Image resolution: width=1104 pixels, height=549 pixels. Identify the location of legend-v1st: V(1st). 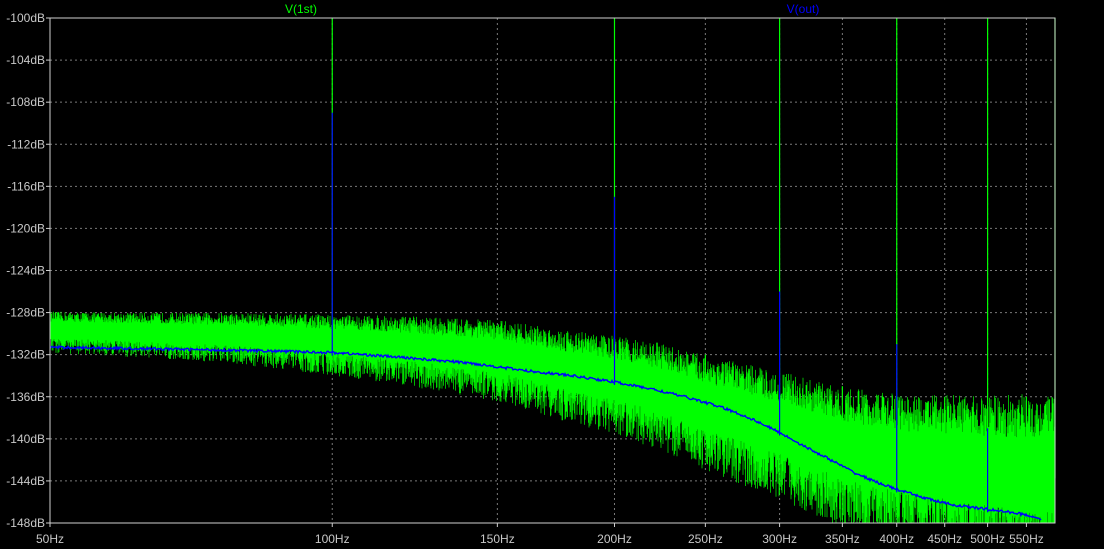
(301, 9).